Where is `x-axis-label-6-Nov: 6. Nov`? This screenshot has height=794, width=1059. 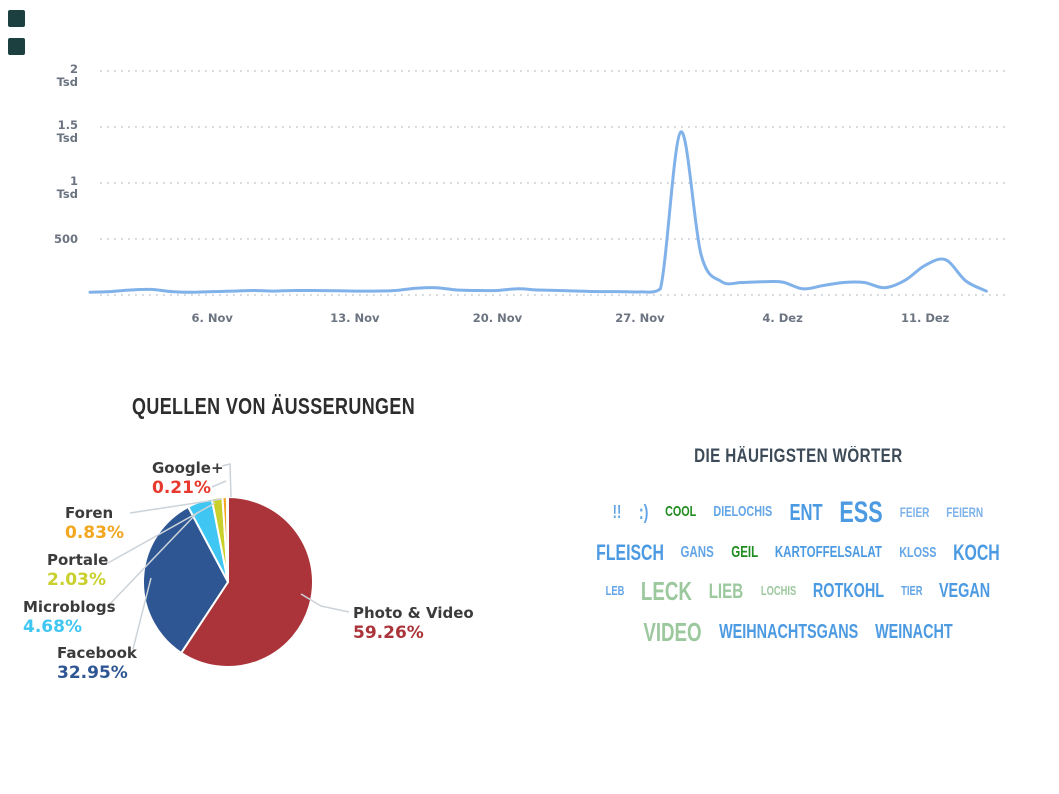 x-axis-label-6-Nov: 6. Nov is located at coordinates (213, 318).